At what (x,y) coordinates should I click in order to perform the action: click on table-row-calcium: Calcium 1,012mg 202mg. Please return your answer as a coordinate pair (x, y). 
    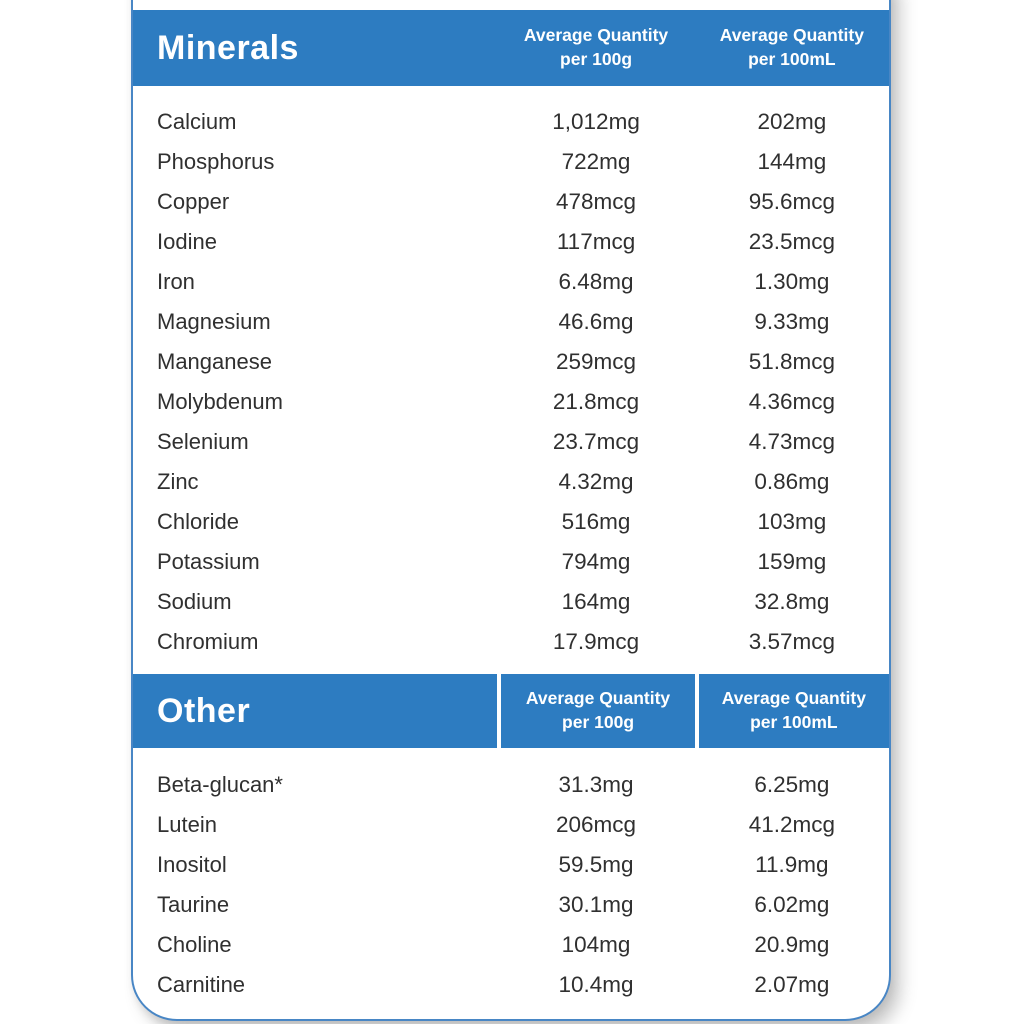
    Looking at the image, I should click on (511, 122).